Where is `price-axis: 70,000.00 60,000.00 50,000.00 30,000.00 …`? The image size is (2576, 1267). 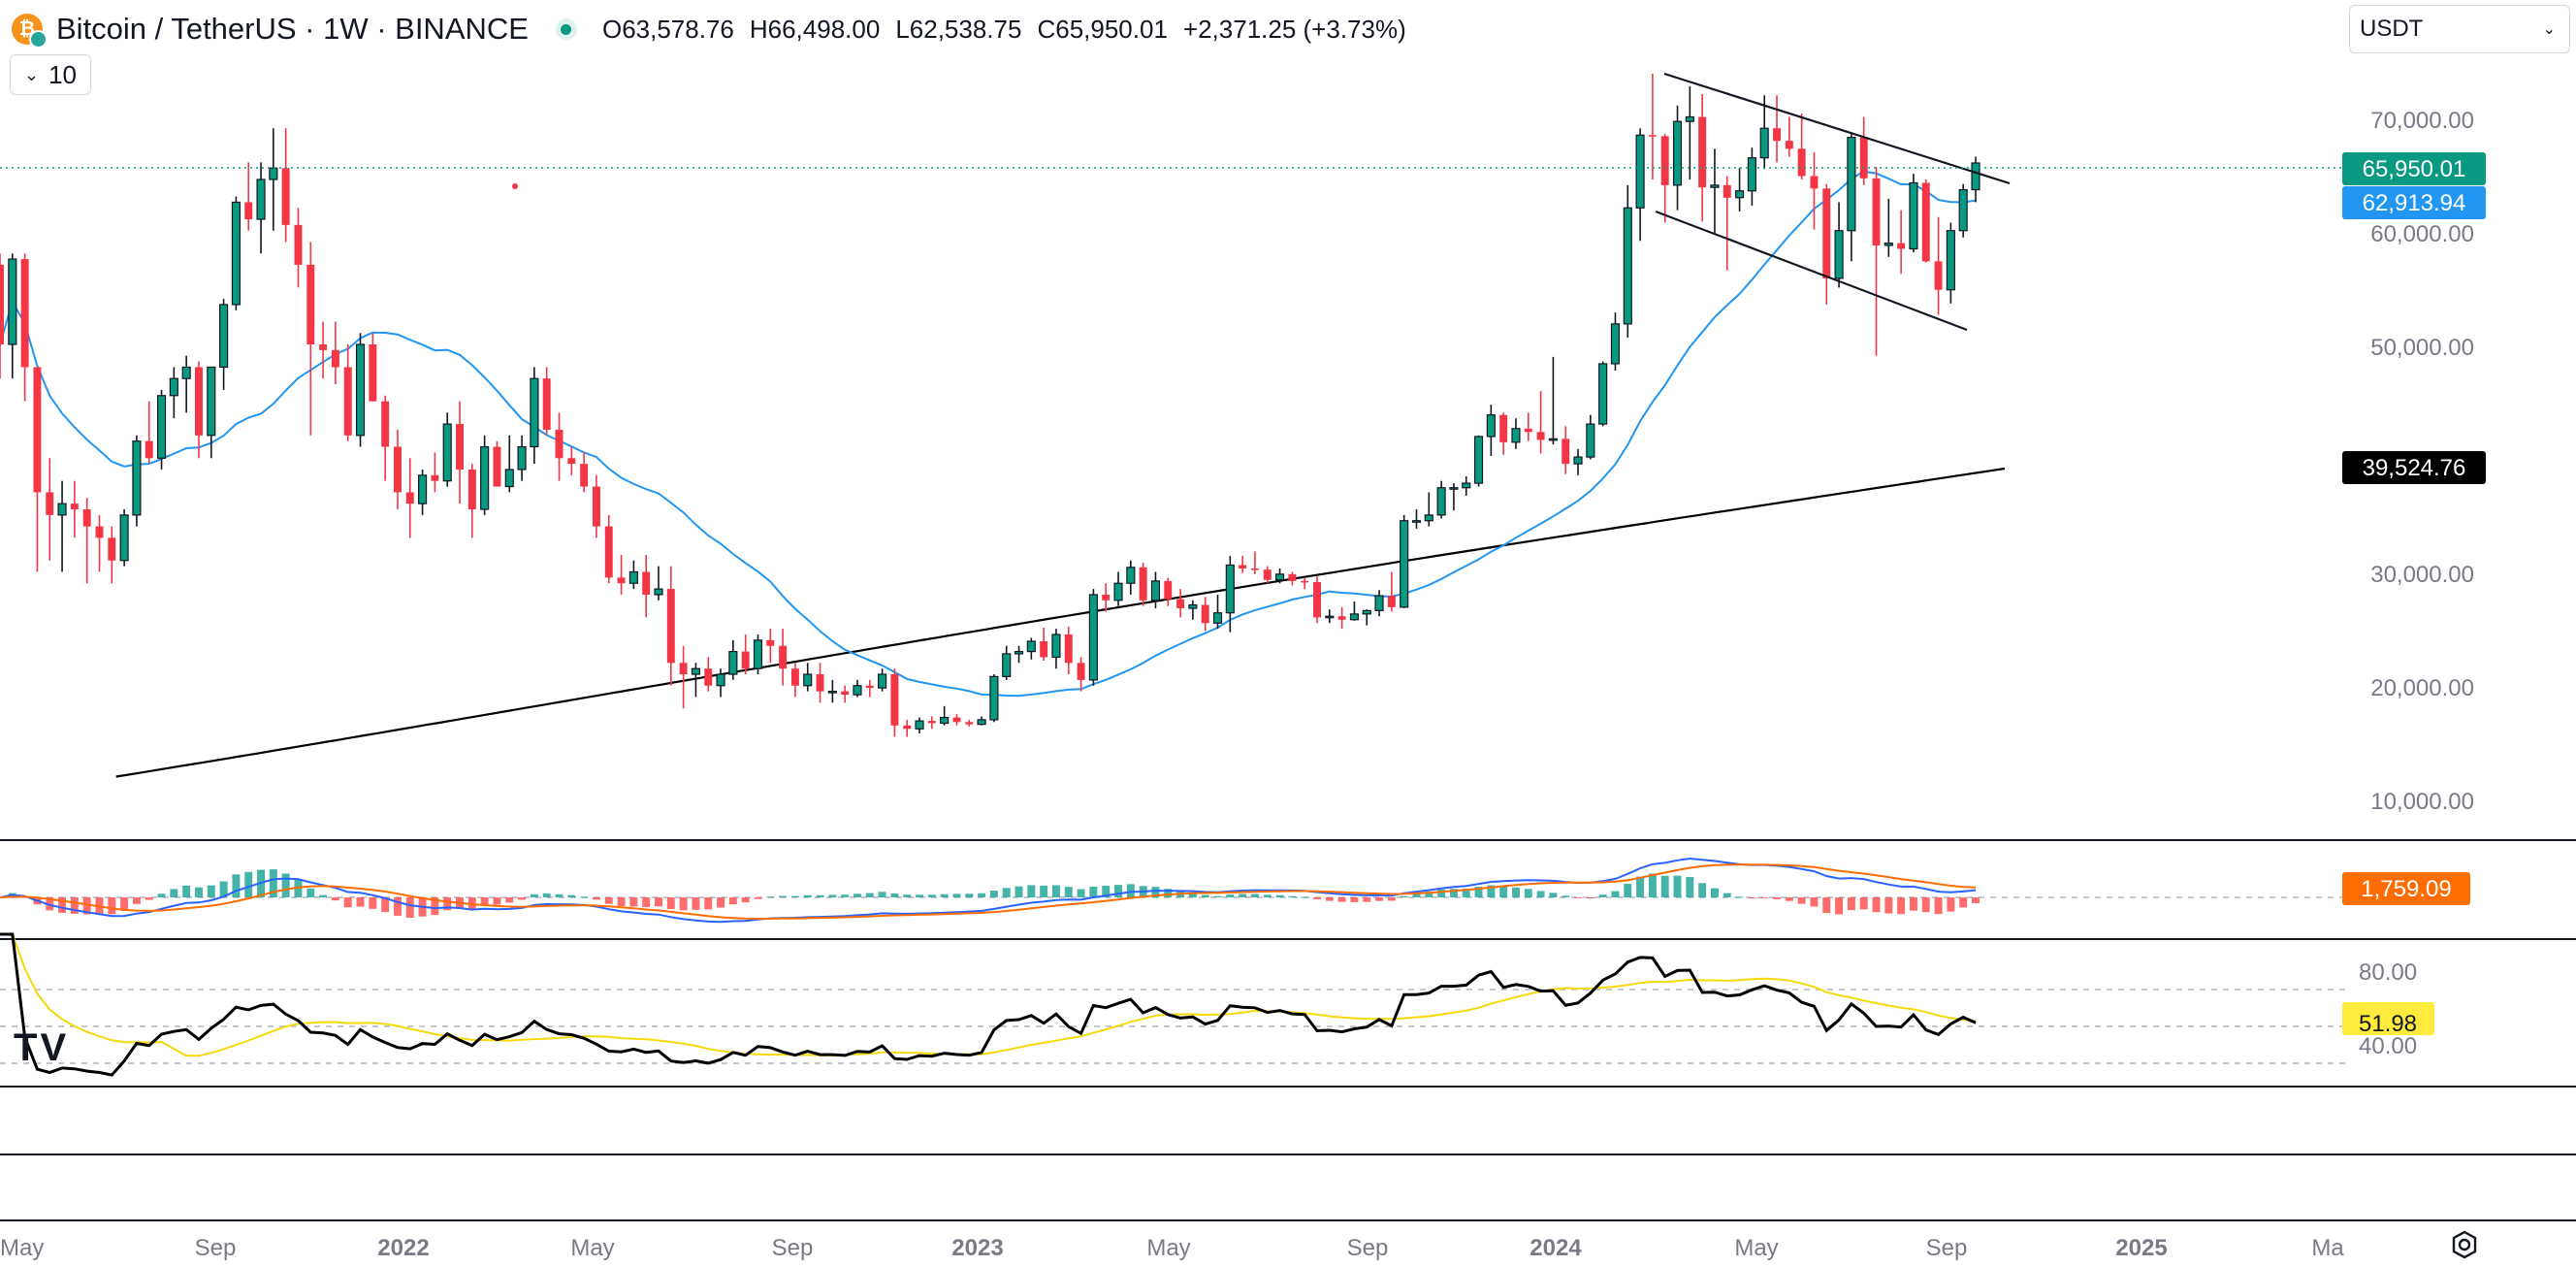 price-axis: 70,000.00 60,000.00 50,000.00 30,000.00 … is located at coordinates (2422, 461).